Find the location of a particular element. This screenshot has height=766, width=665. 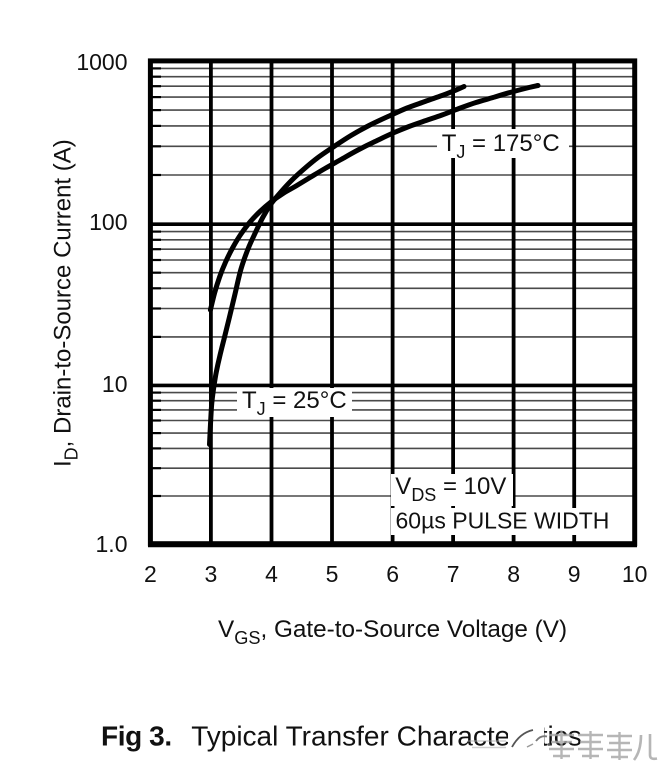

svg-text: 5 is located at coordinates (332, 574).